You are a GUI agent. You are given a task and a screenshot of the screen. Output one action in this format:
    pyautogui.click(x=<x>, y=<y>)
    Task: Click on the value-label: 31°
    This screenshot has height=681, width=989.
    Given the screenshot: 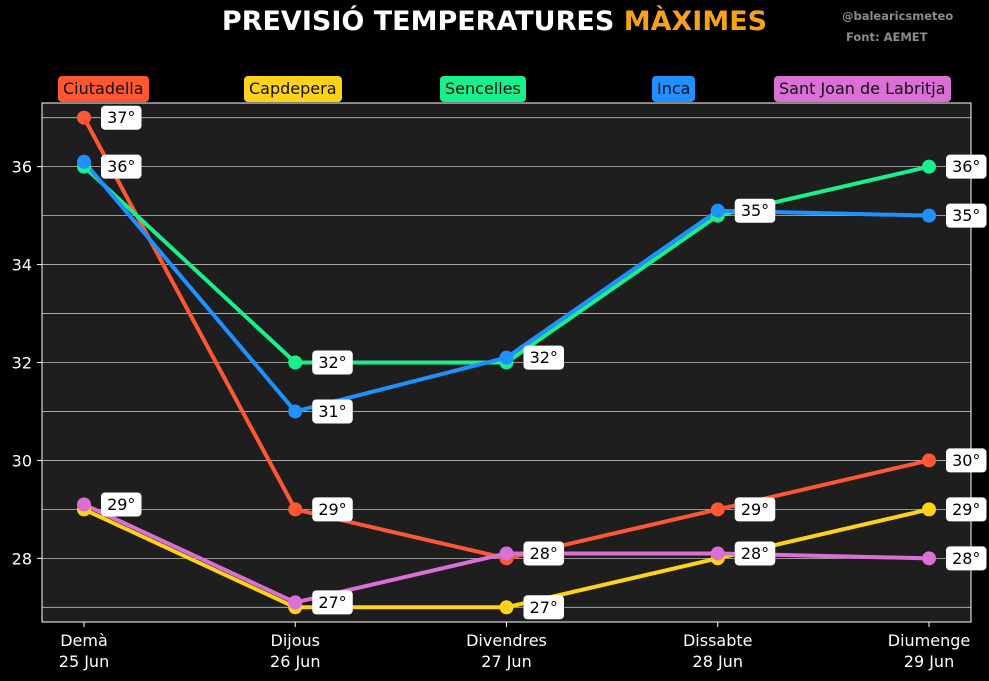 What is the action you would take?
    pyautogui.click(x=332, y=411)
    